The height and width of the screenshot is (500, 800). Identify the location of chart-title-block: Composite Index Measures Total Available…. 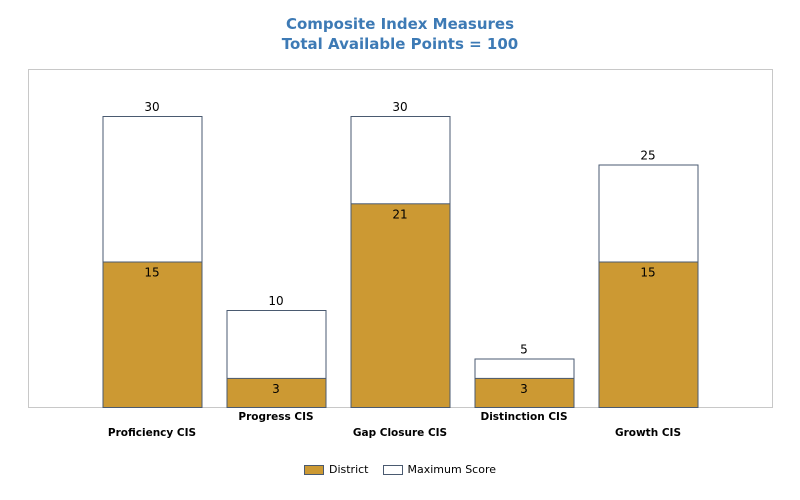
(400, 34).